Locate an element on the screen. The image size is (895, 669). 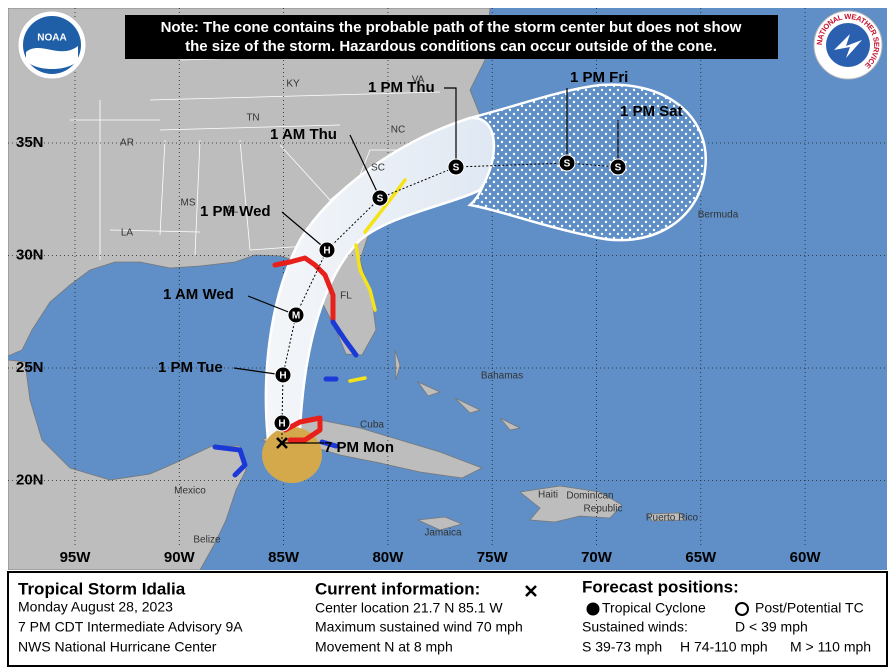
region-label: NC is located at coordinates (398, 130).